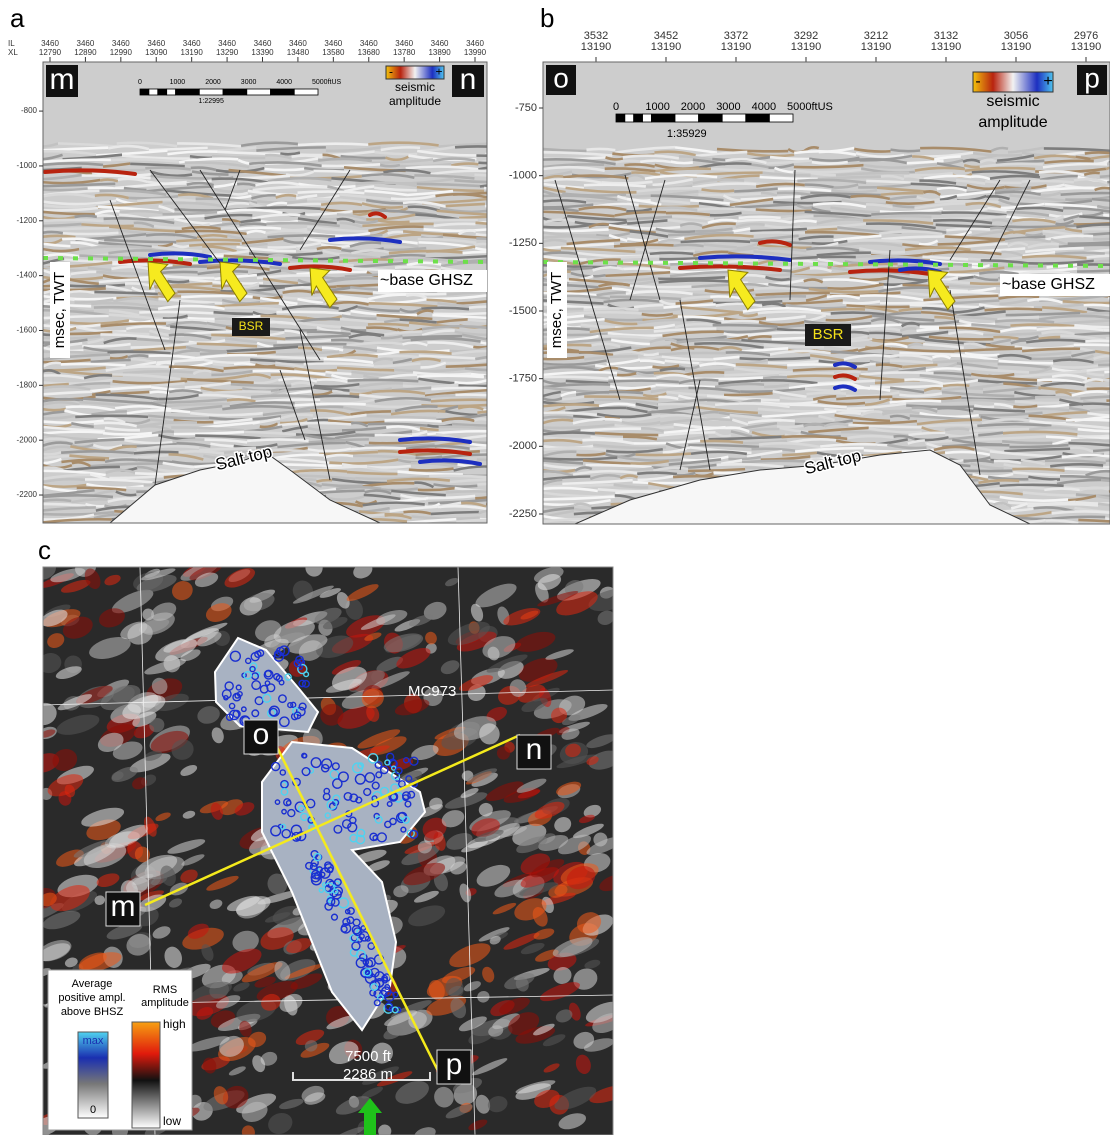 Image resolution: width=1110 pixels, height=1140 pixels. What do you see at coordinates (1012, 101) in the screenshot?
I see `legend-title: seismic` at bounding box center [1012, 101].